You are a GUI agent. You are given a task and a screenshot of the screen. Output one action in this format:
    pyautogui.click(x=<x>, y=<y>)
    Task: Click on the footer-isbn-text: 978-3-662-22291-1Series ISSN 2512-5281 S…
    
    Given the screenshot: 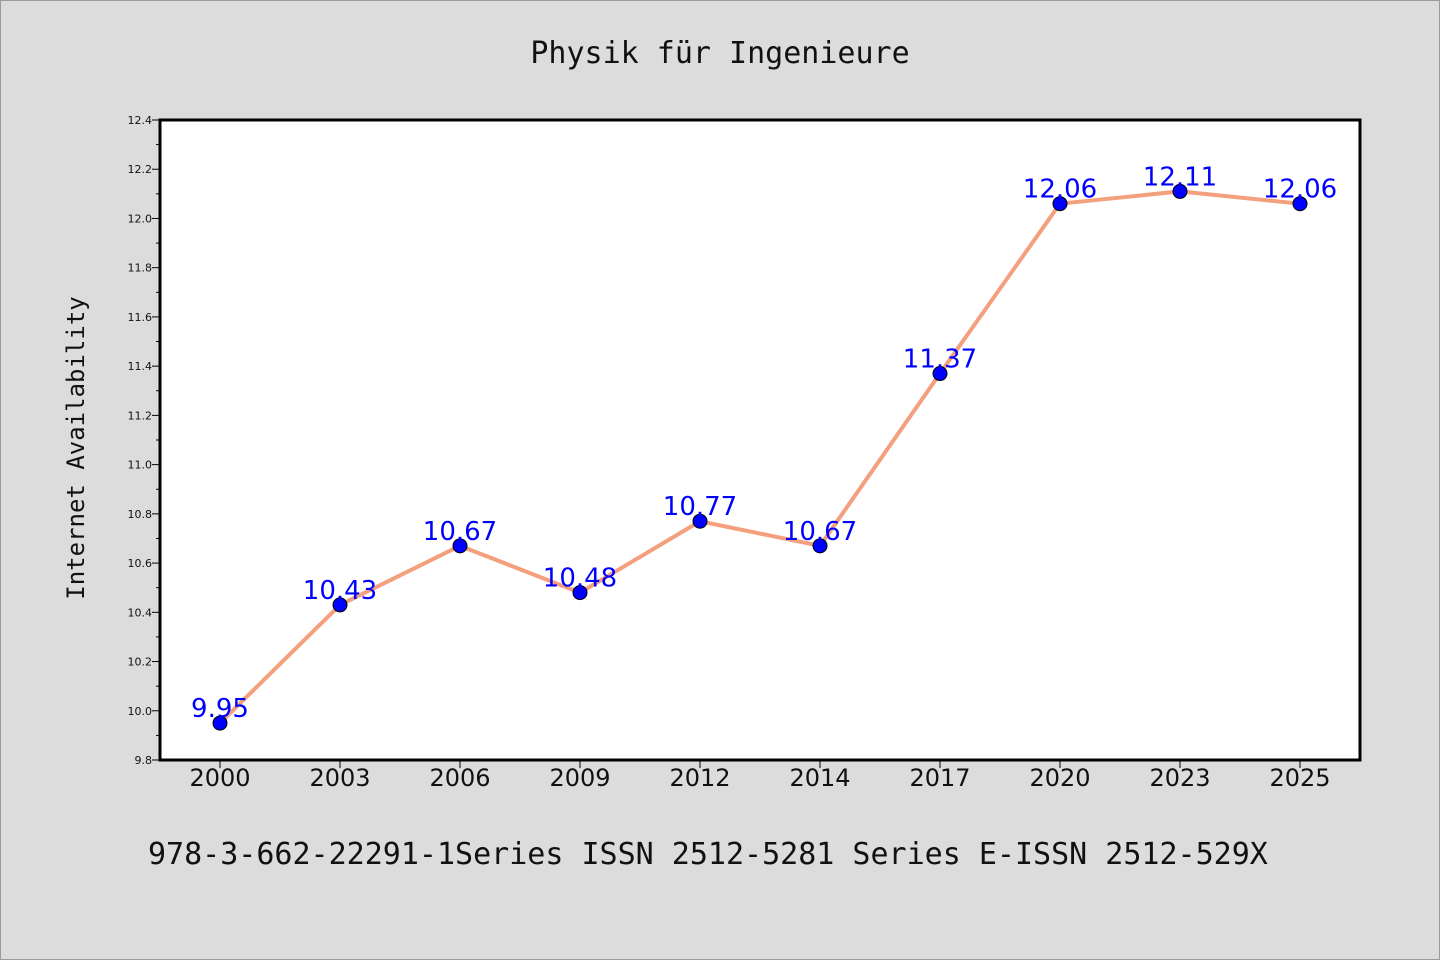 What is the action you would take?
    pyautogui.click(x=708, y=854)
    